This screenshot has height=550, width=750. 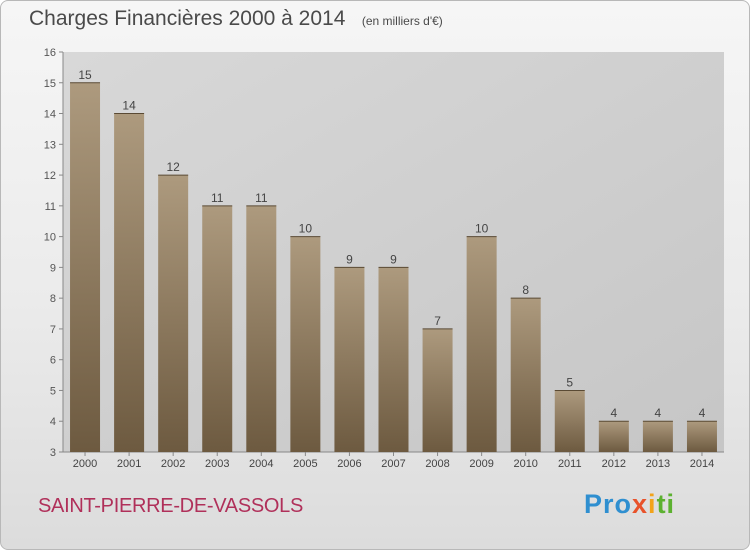 What do you see at coordinates (50, 115) in the screenshot?
I see `y-tick-label: 14` at bounding box center [50, 115].